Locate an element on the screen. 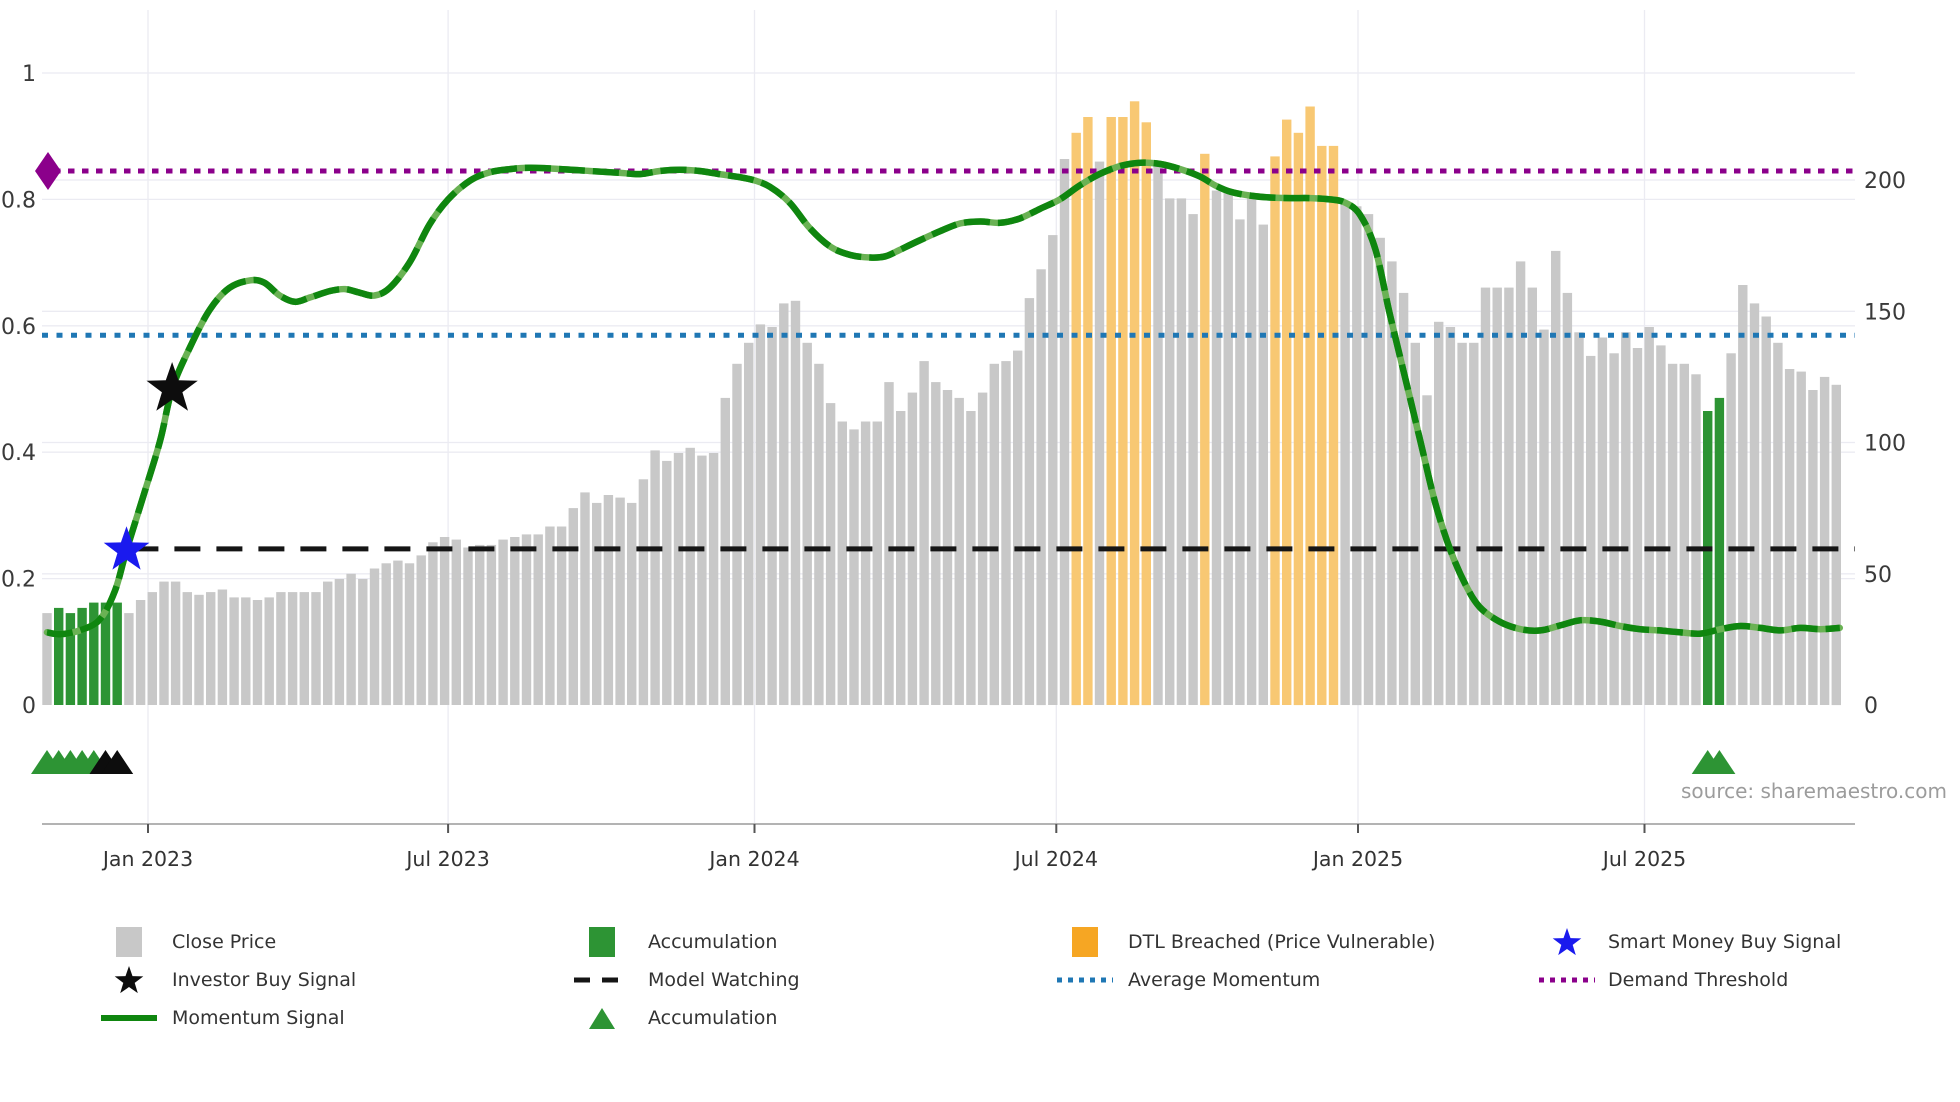 This screenshot has height=1102, width=1960. demand-threshold-marker is located at coordinates (48, 171).